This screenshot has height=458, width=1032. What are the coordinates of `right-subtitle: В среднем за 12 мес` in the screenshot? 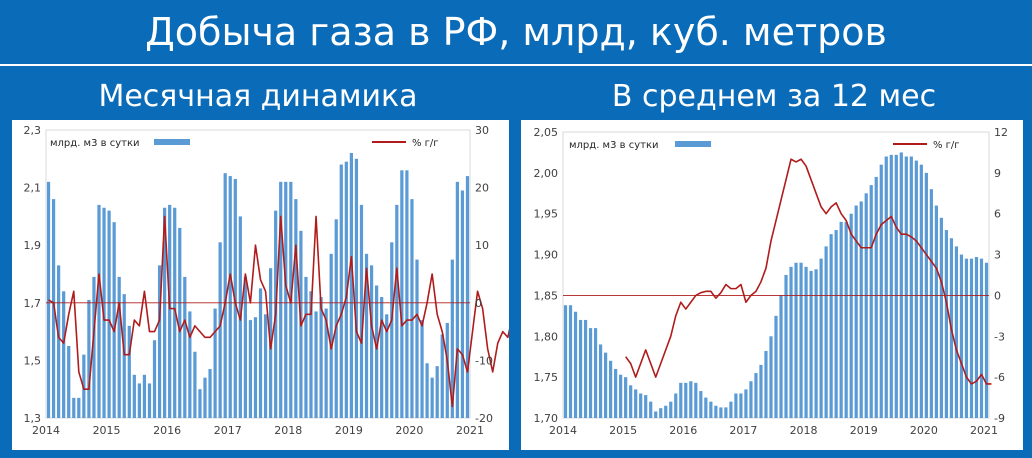 It's located at (774, 96).